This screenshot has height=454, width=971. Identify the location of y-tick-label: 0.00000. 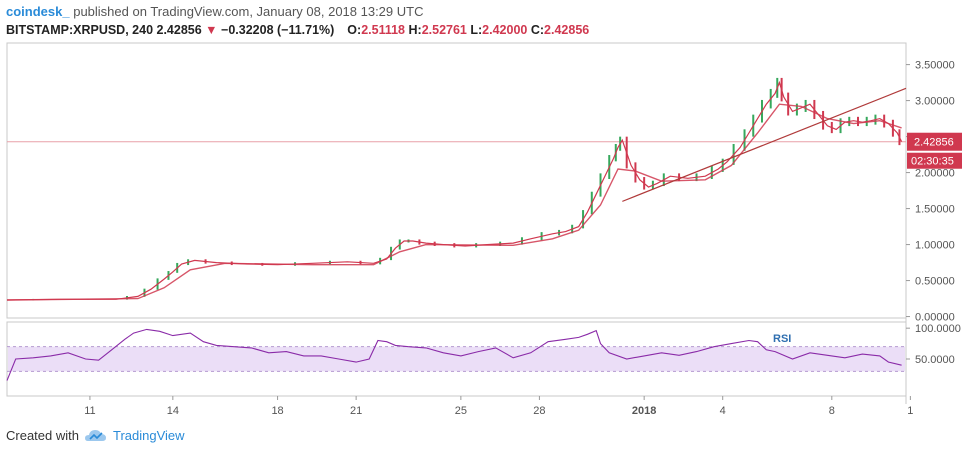
(935, 318).